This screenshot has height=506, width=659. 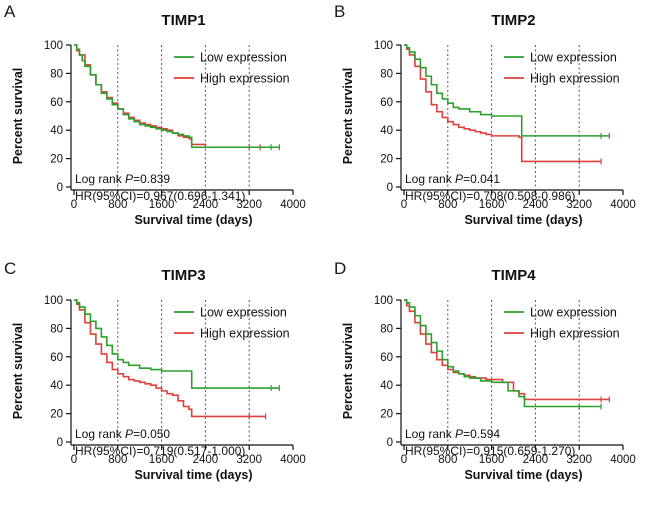 What do you see at coordinates (513, 275) in the screenshot?
I see `panel-title: TIMP4` at bounding box center [513, 275].